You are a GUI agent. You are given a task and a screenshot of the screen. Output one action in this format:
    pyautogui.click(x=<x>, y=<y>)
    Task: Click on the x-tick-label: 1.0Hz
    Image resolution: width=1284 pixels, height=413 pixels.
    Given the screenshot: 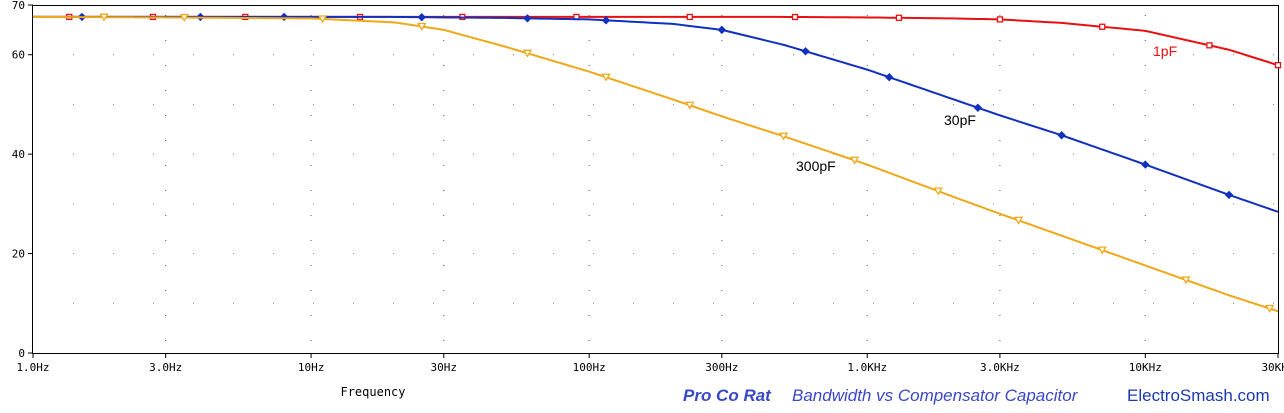 What is the action you would take?
    pyautogui.click(x=32, y=367)
    